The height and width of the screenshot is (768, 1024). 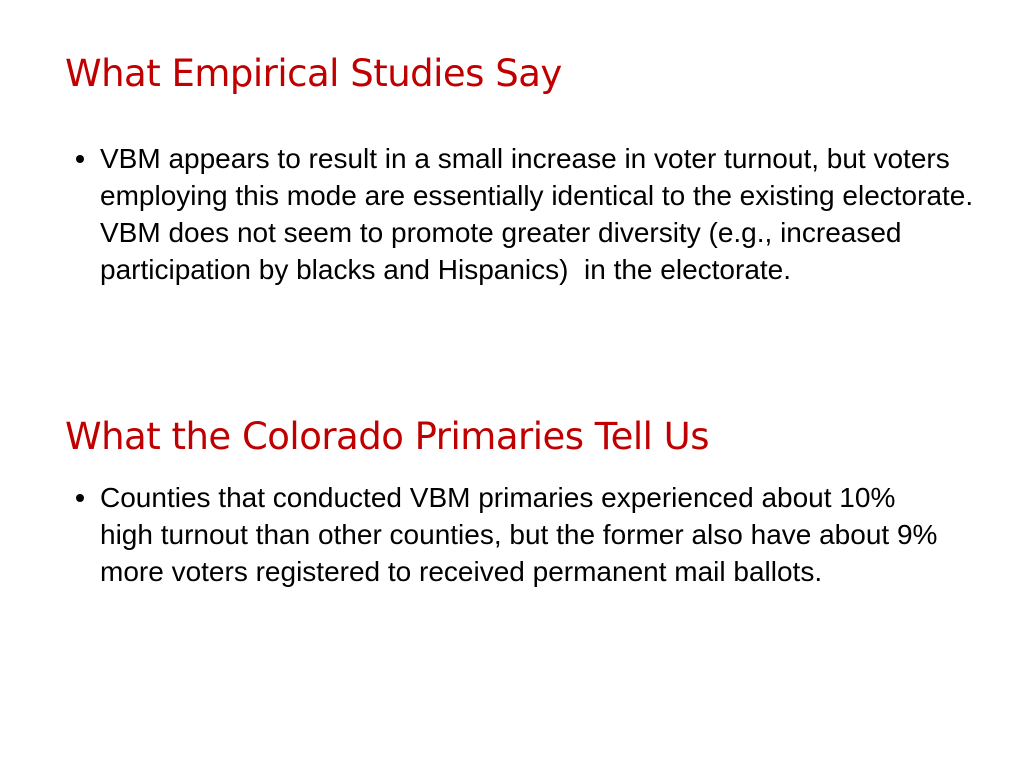 I want to click on heading: What the Colorado Primaries Tell Us, so click(x=387, y=436).